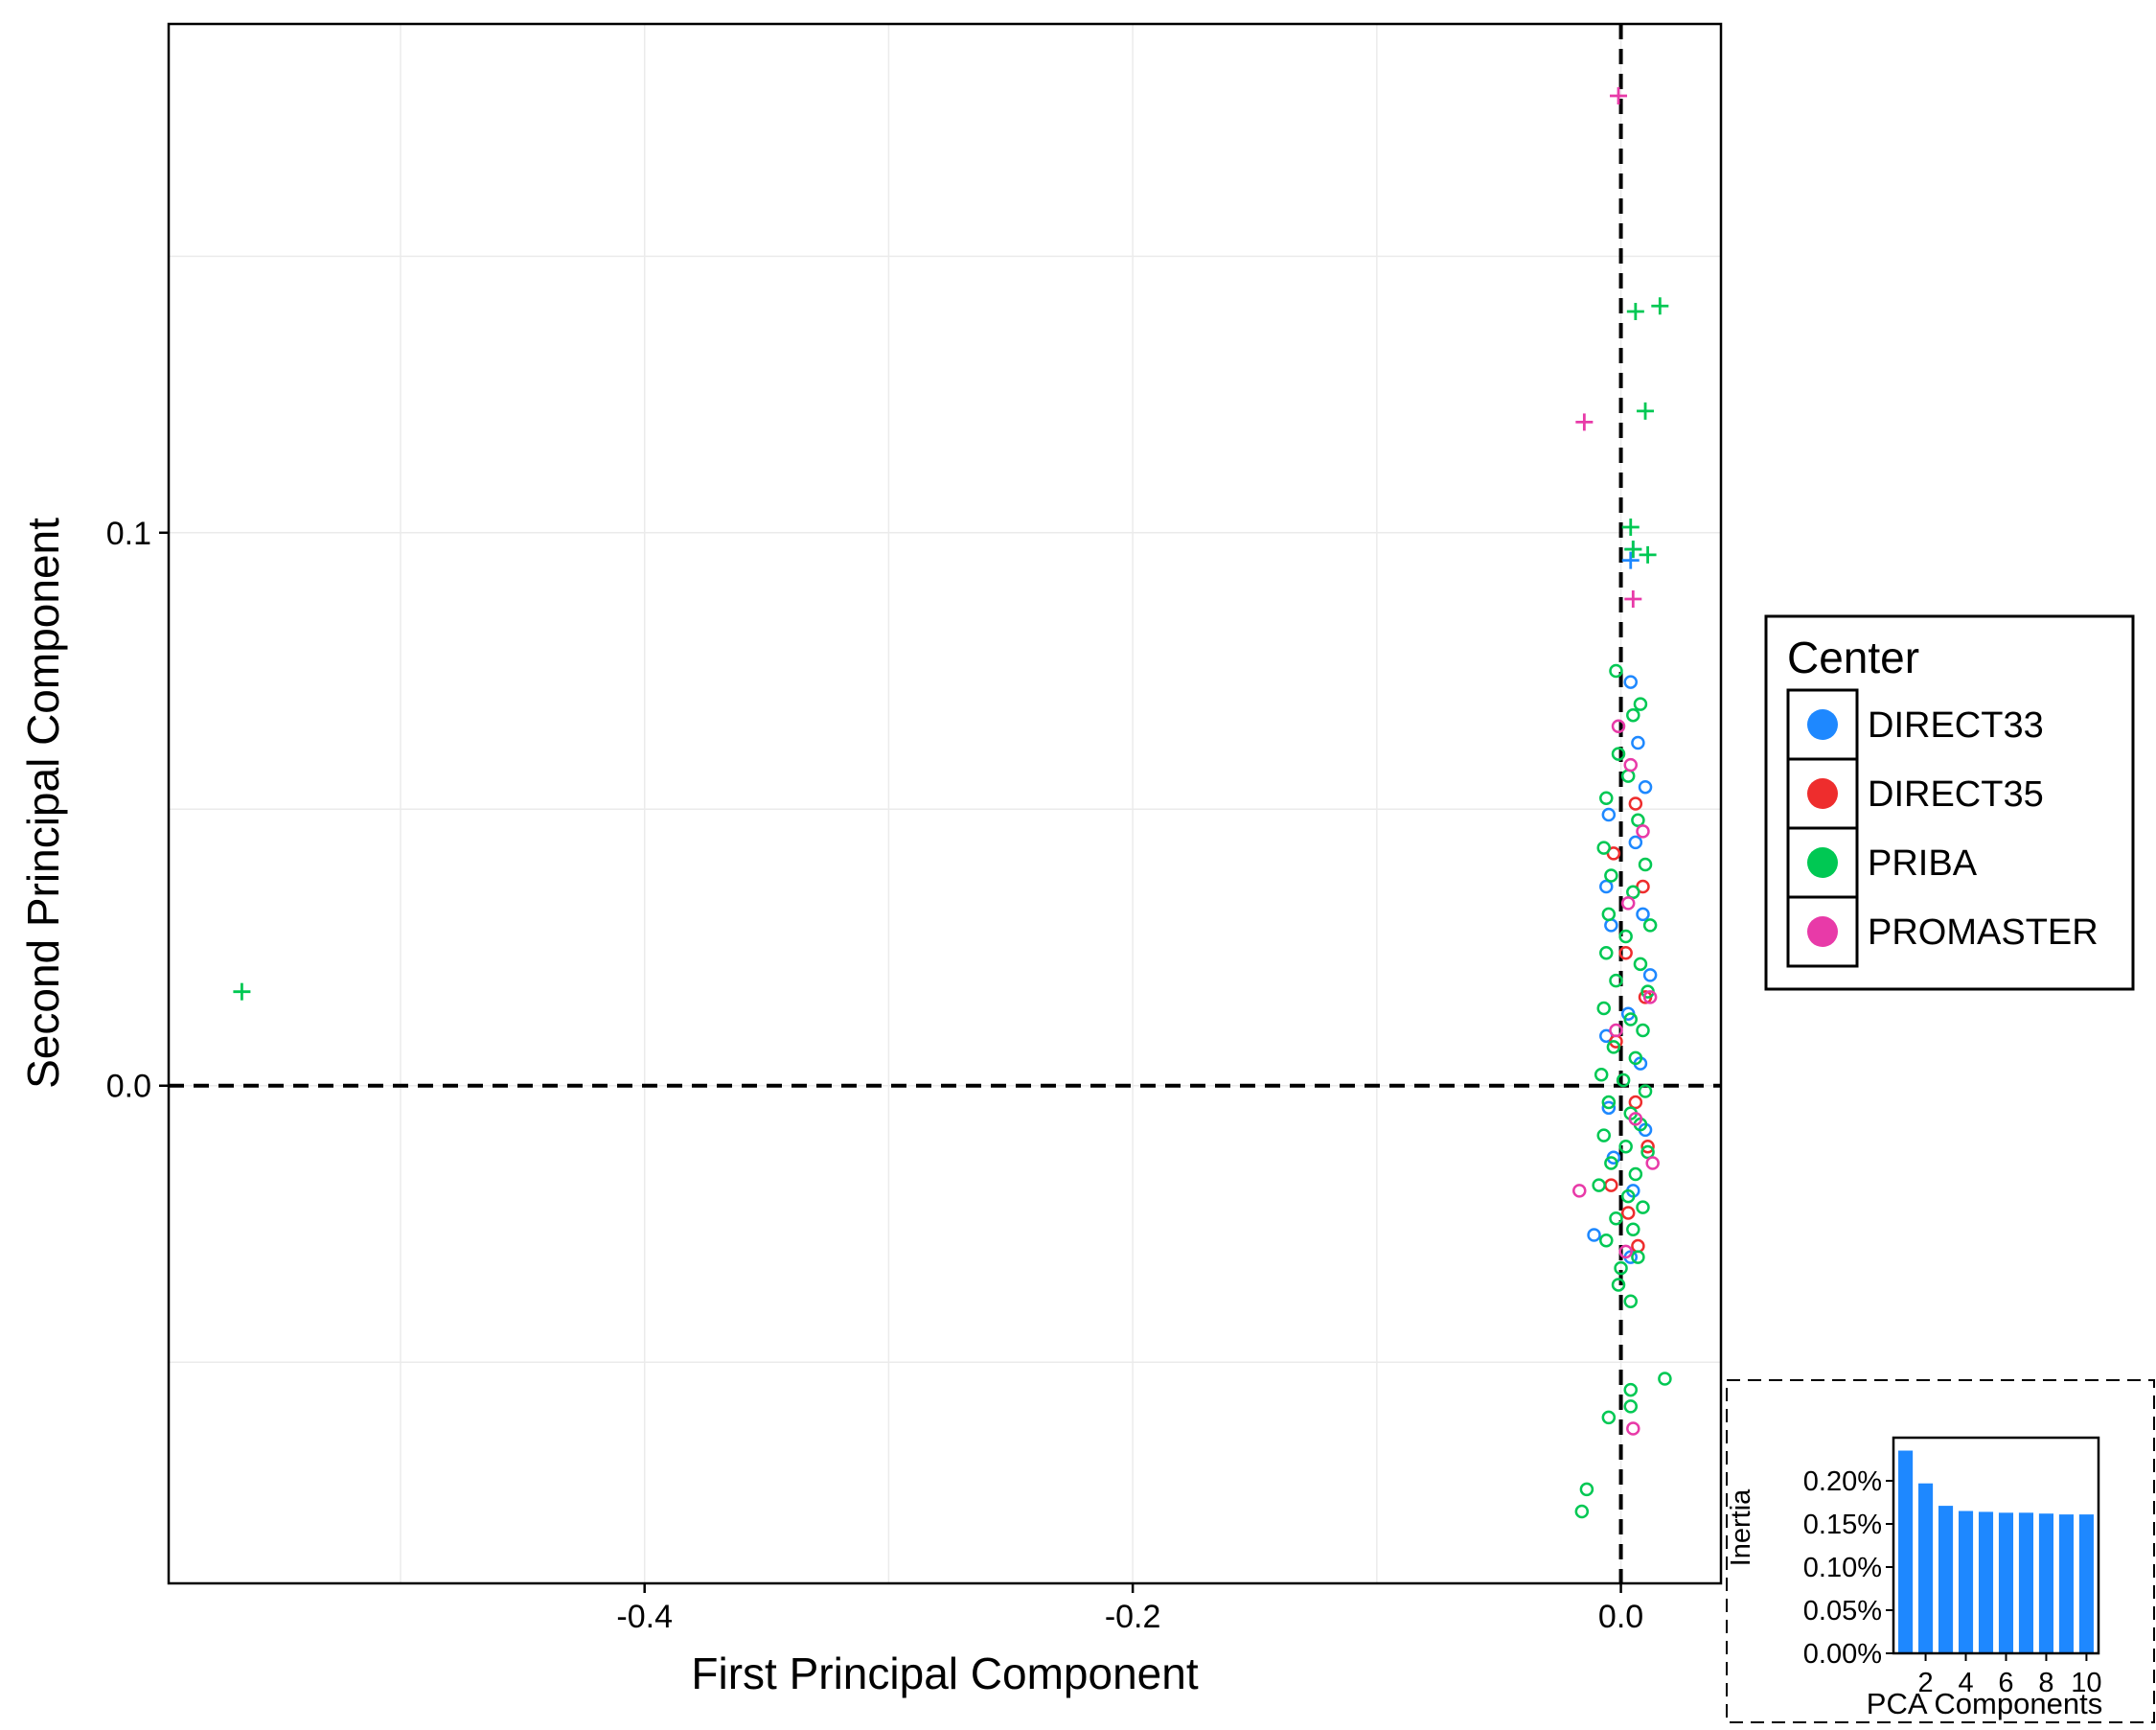  I want to click on inset-y-axis-label: Inertia, so click(1741, 1527).